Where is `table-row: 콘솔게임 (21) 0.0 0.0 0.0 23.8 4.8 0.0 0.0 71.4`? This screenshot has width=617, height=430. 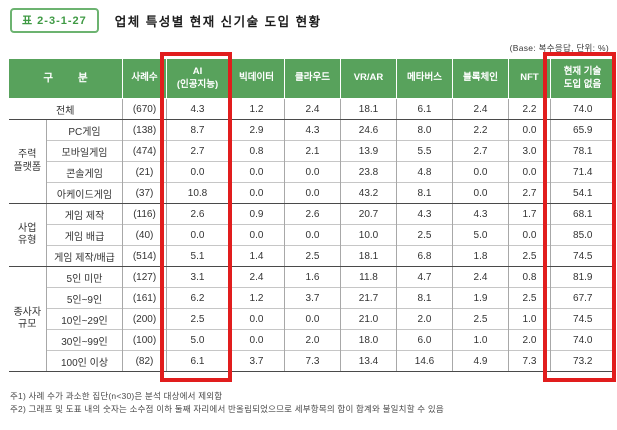 table-row: 콘솔게임 (21) 0.0 0.0 0.0 23.8 4.8 0.0 0.0 71.4 is located at coordinates (312, 172).